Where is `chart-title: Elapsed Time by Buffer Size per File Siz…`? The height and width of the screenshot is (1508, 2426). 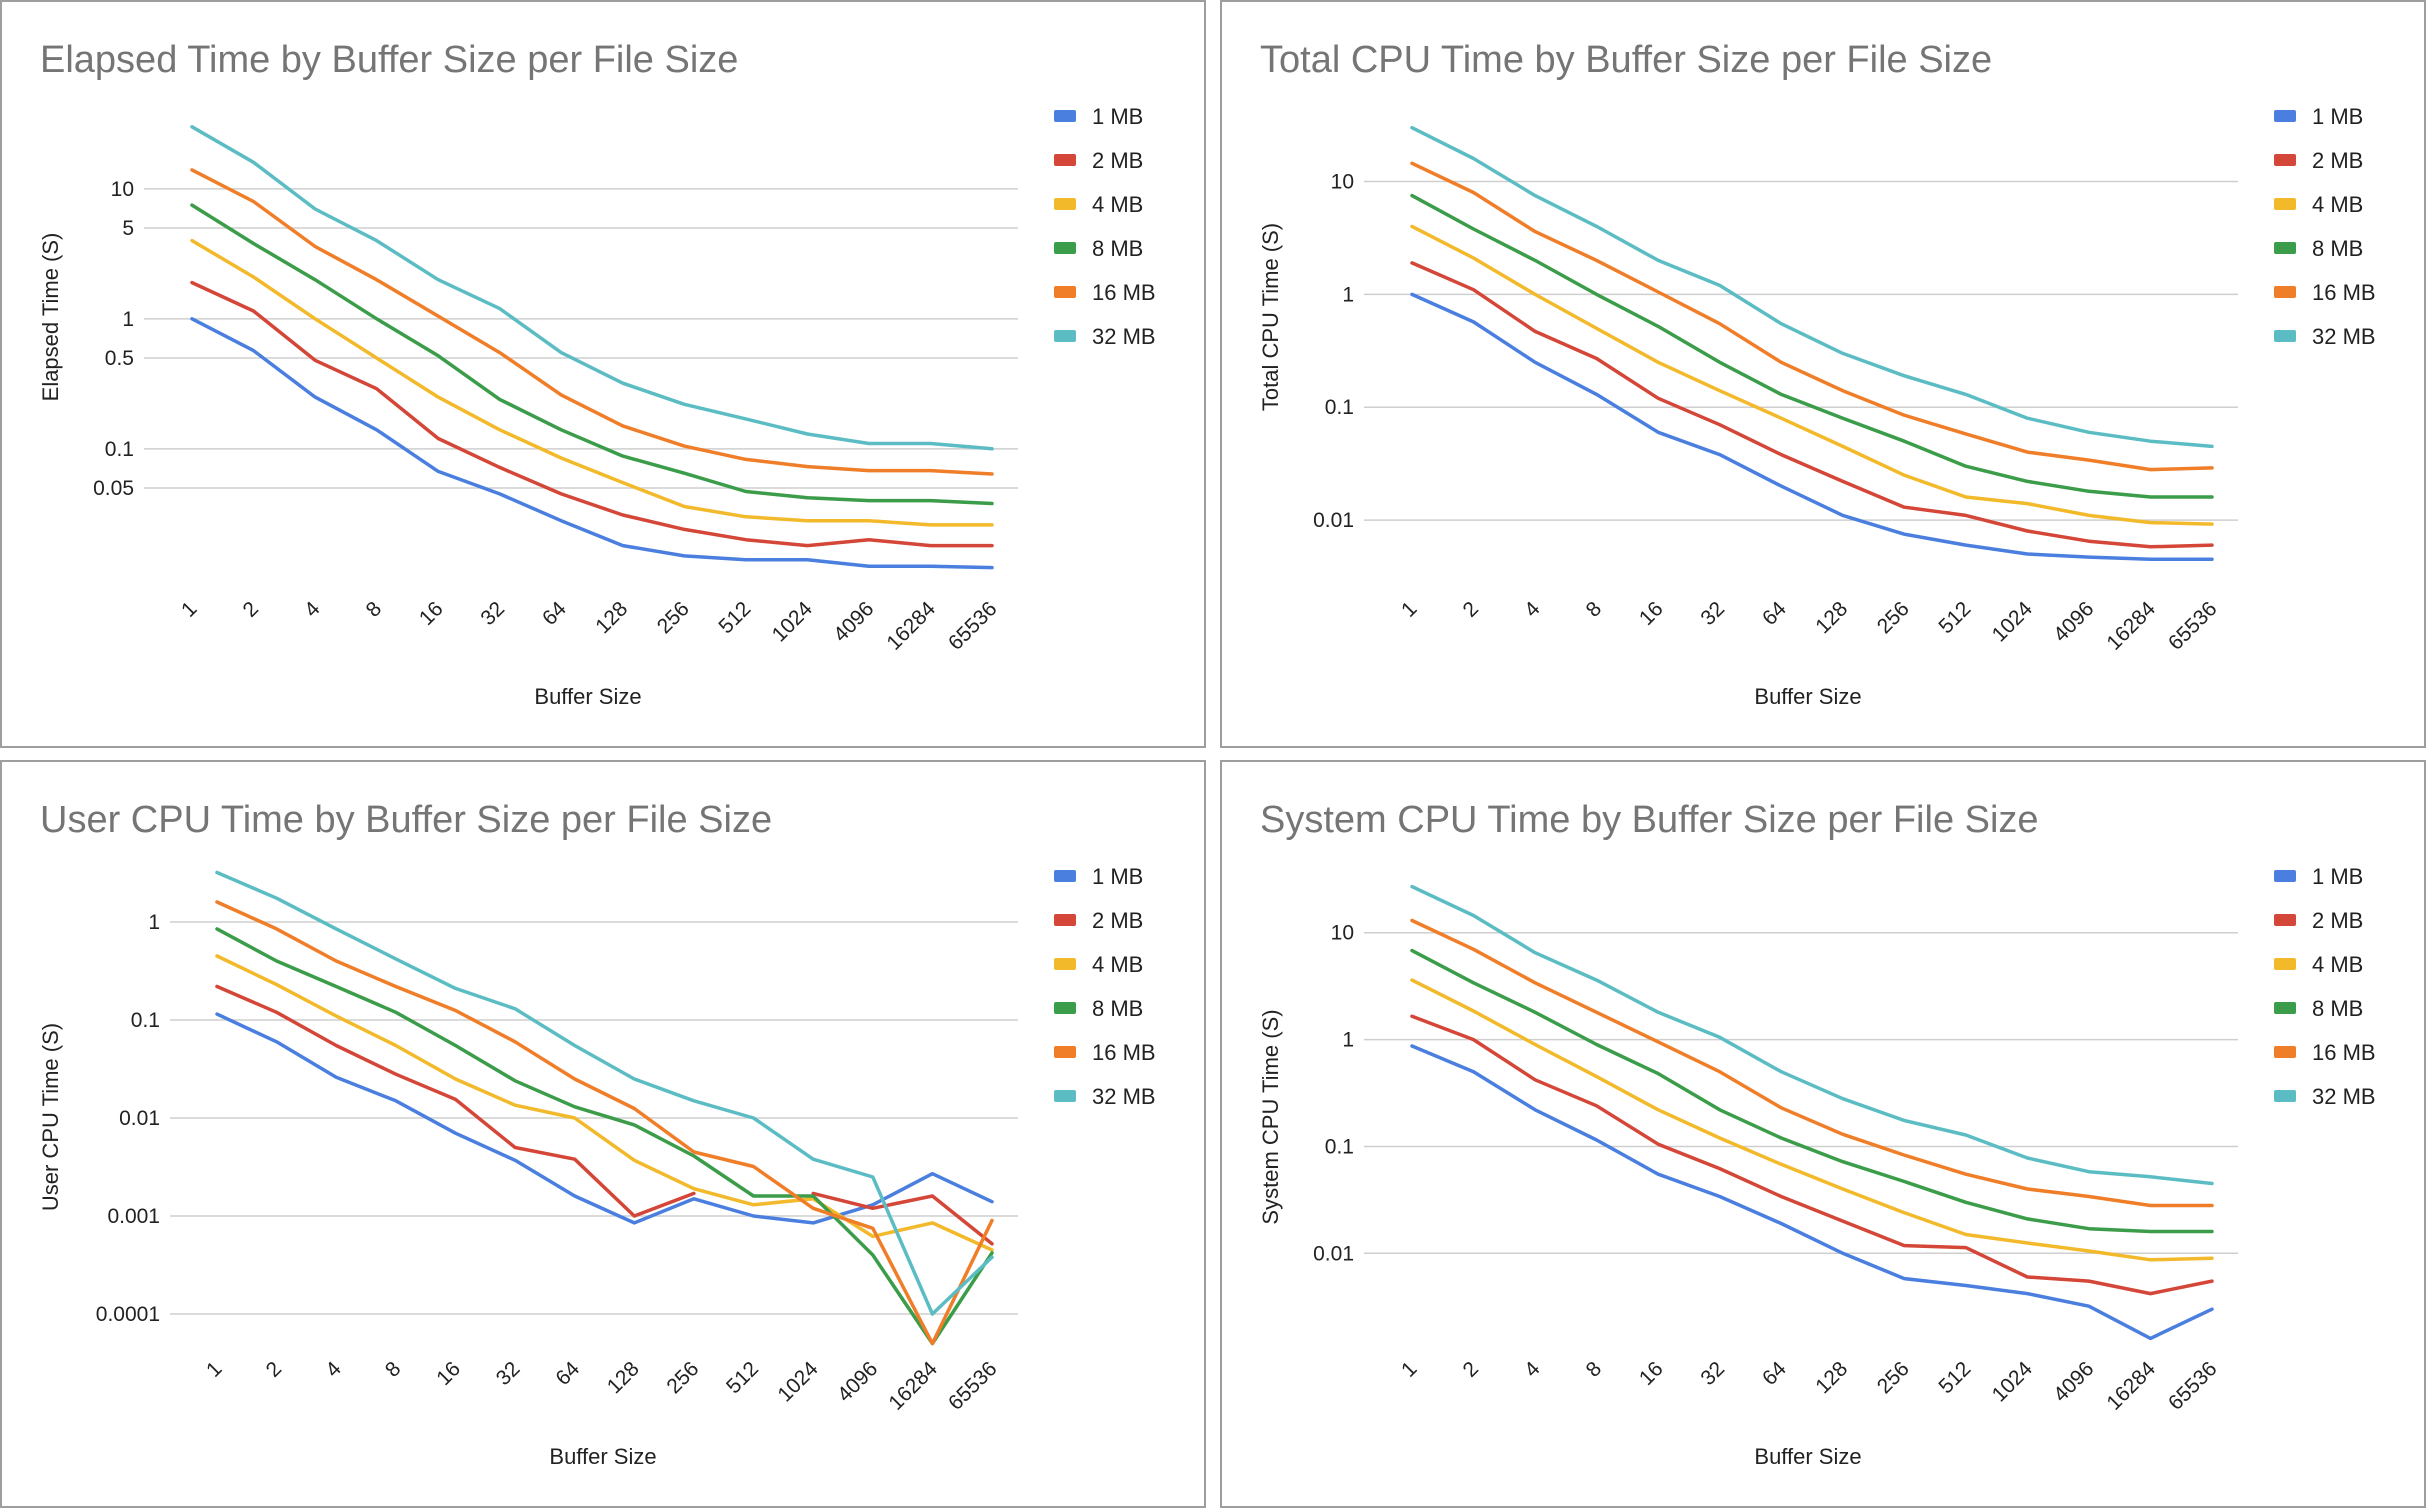
chart-title: Elapsed Time by Buffer Size per File Siz… is located at coordinates (389, 60).